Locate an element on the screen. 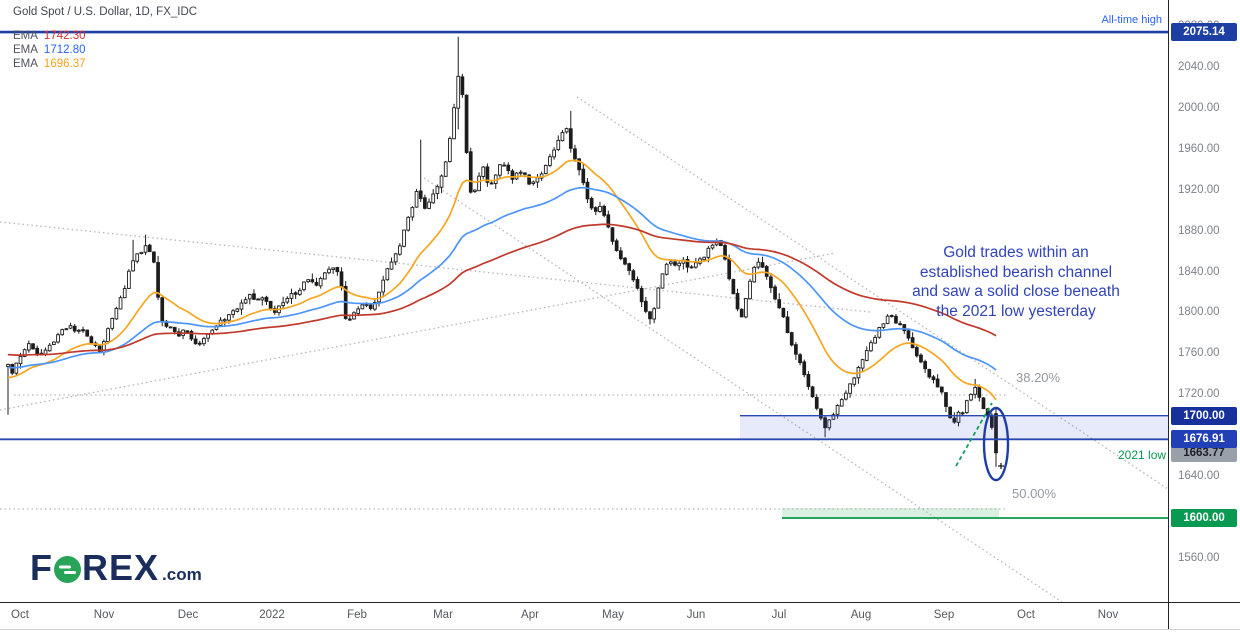 This screenshot has height=638, width=1240. highlight-ellipse is located at coordinates (996, 444).